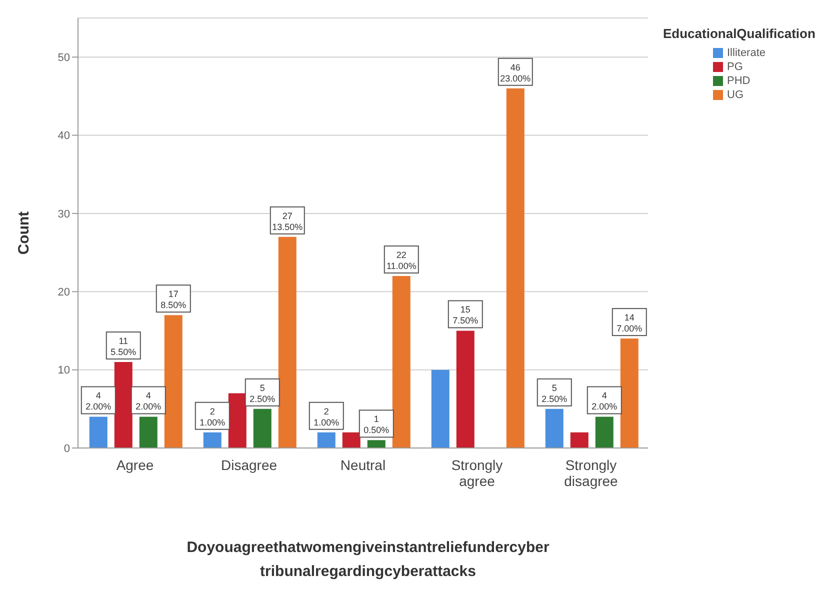  What do you see at coordinates (735, 95) in the screenshot?
I see `legend-label: UG` at bounding box center [735, 95].